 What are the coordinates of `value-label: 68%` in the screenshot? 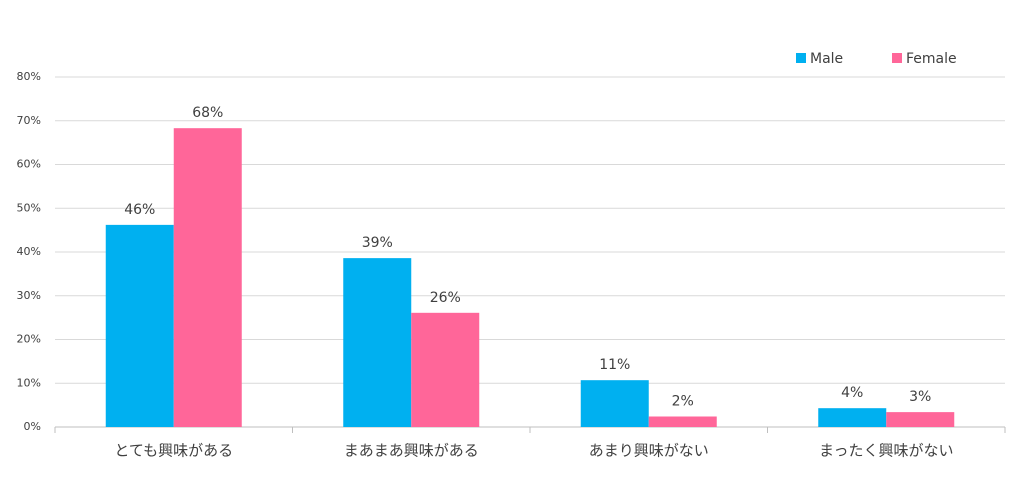 It's located at (207, 113).